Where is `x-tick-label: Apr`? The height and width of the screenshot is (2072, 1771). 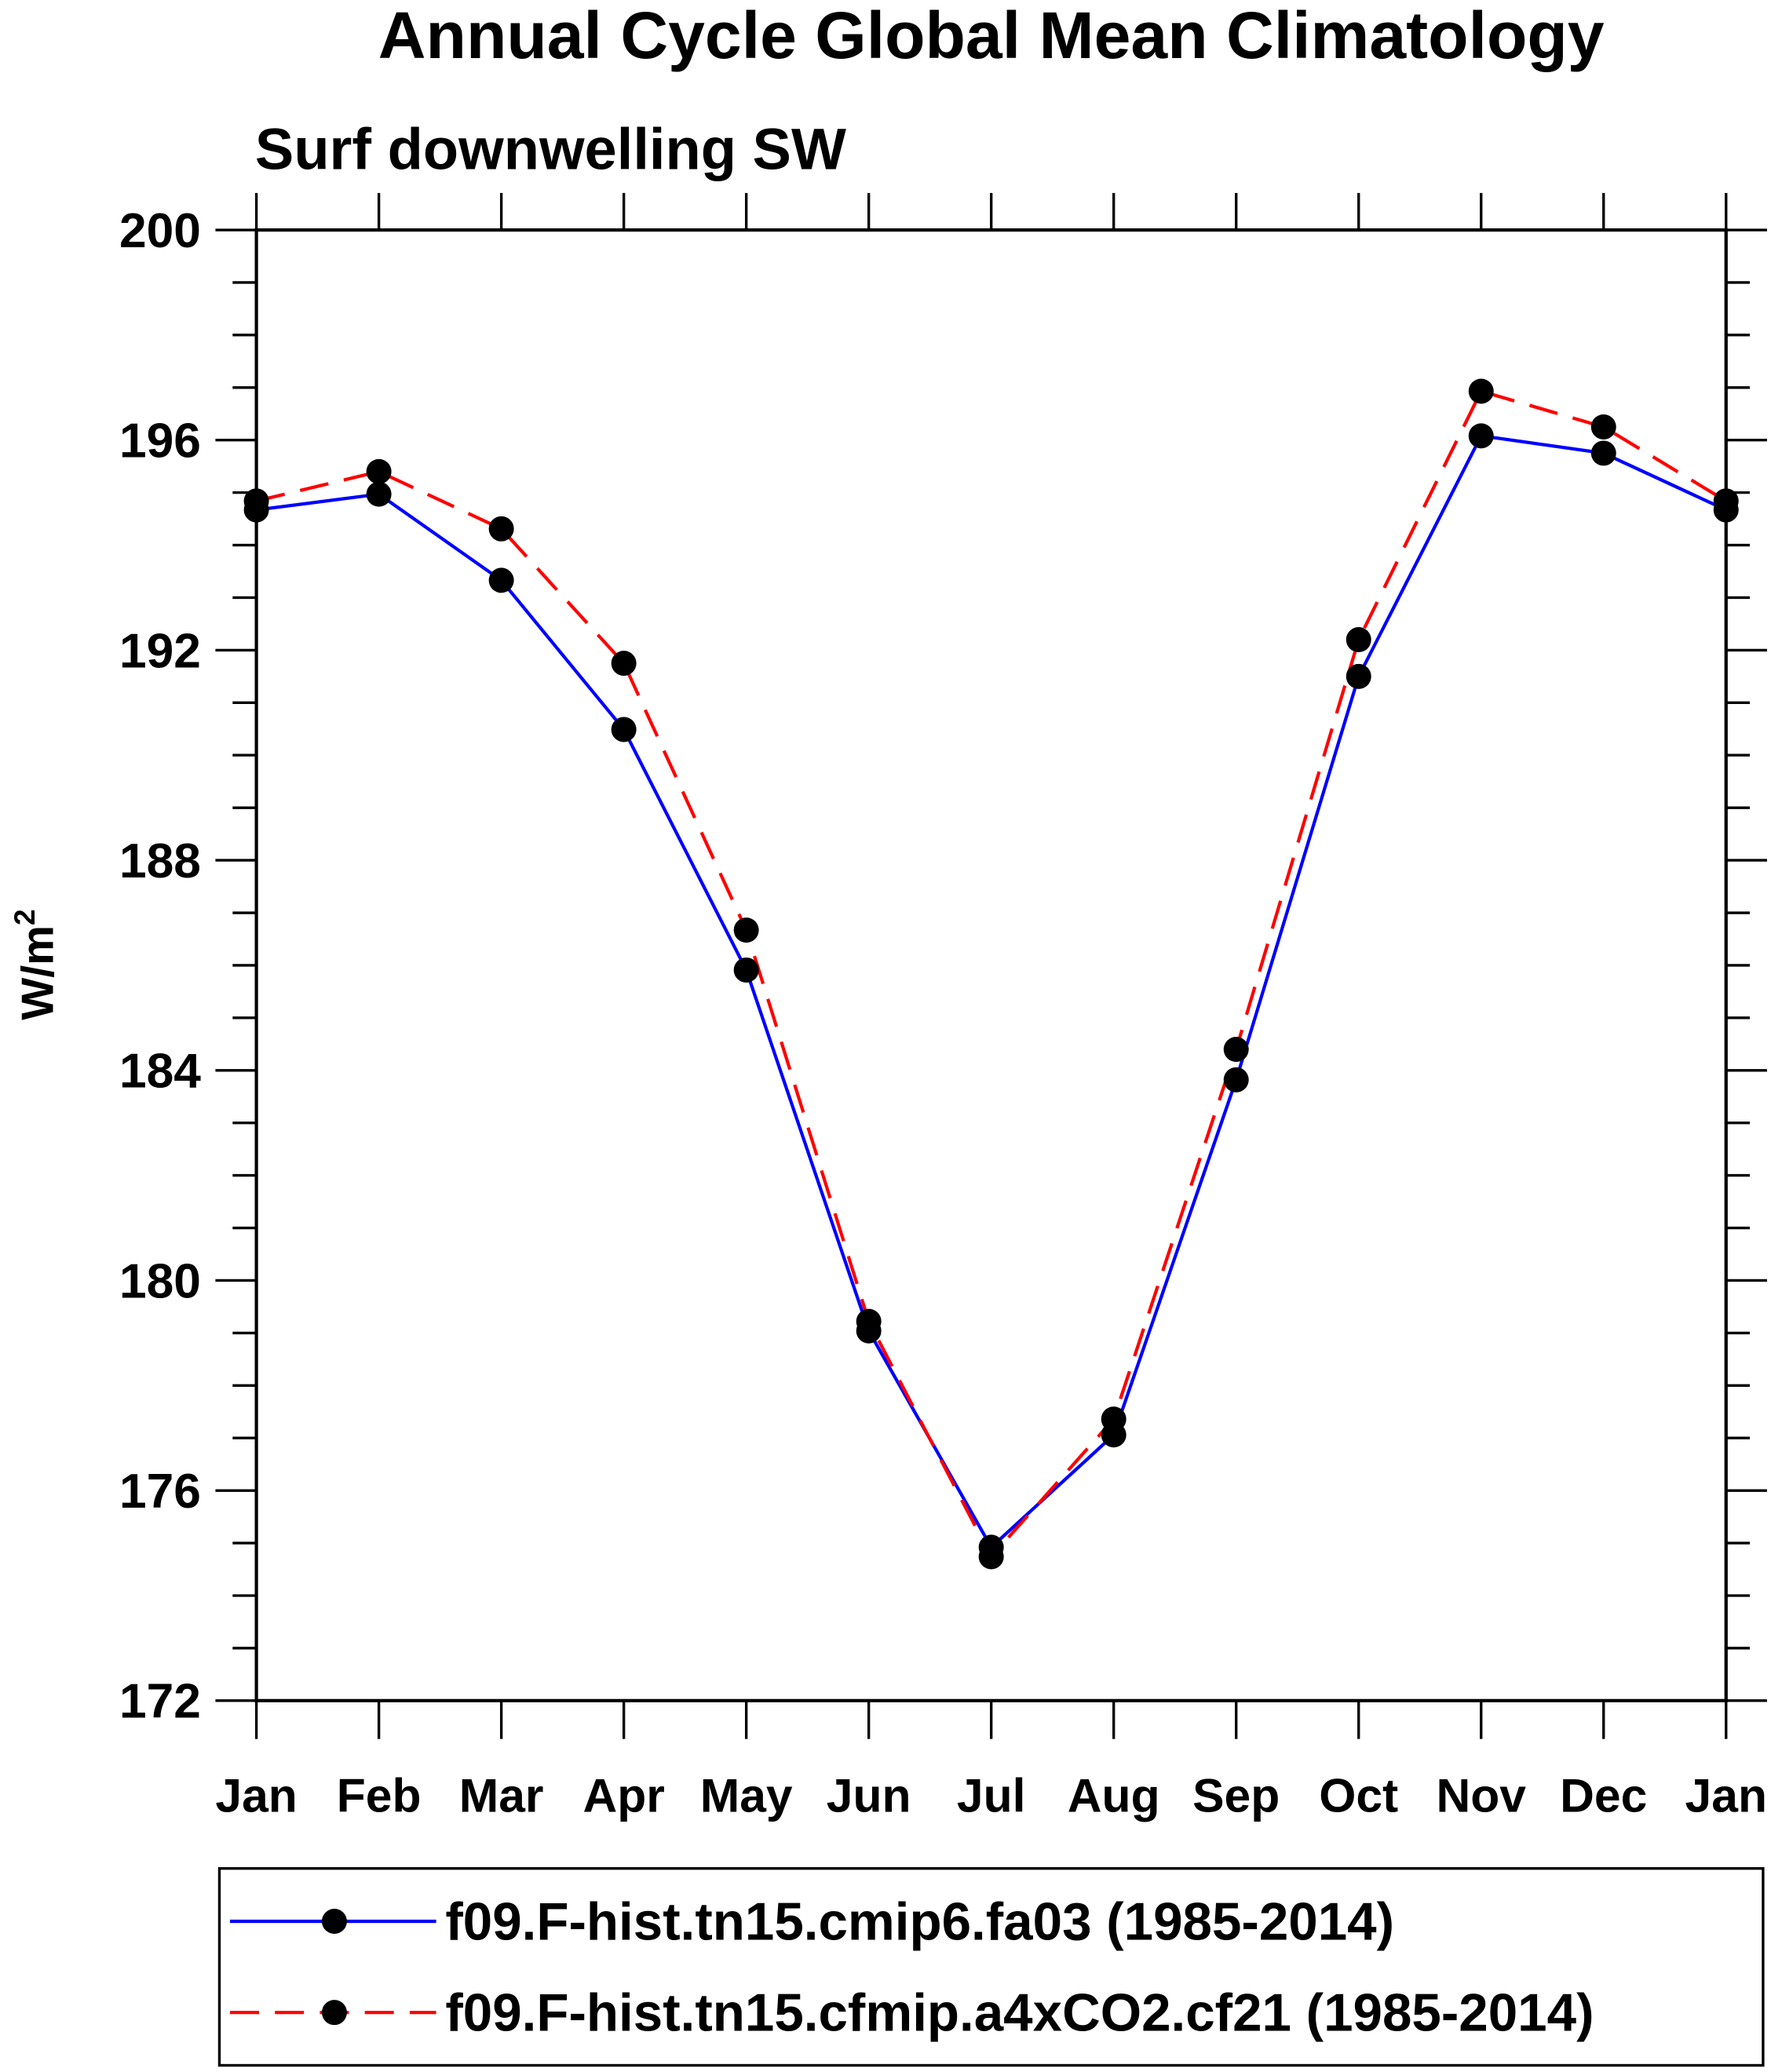
x-tick-label: Apr is located at coordinates (623, 1795).